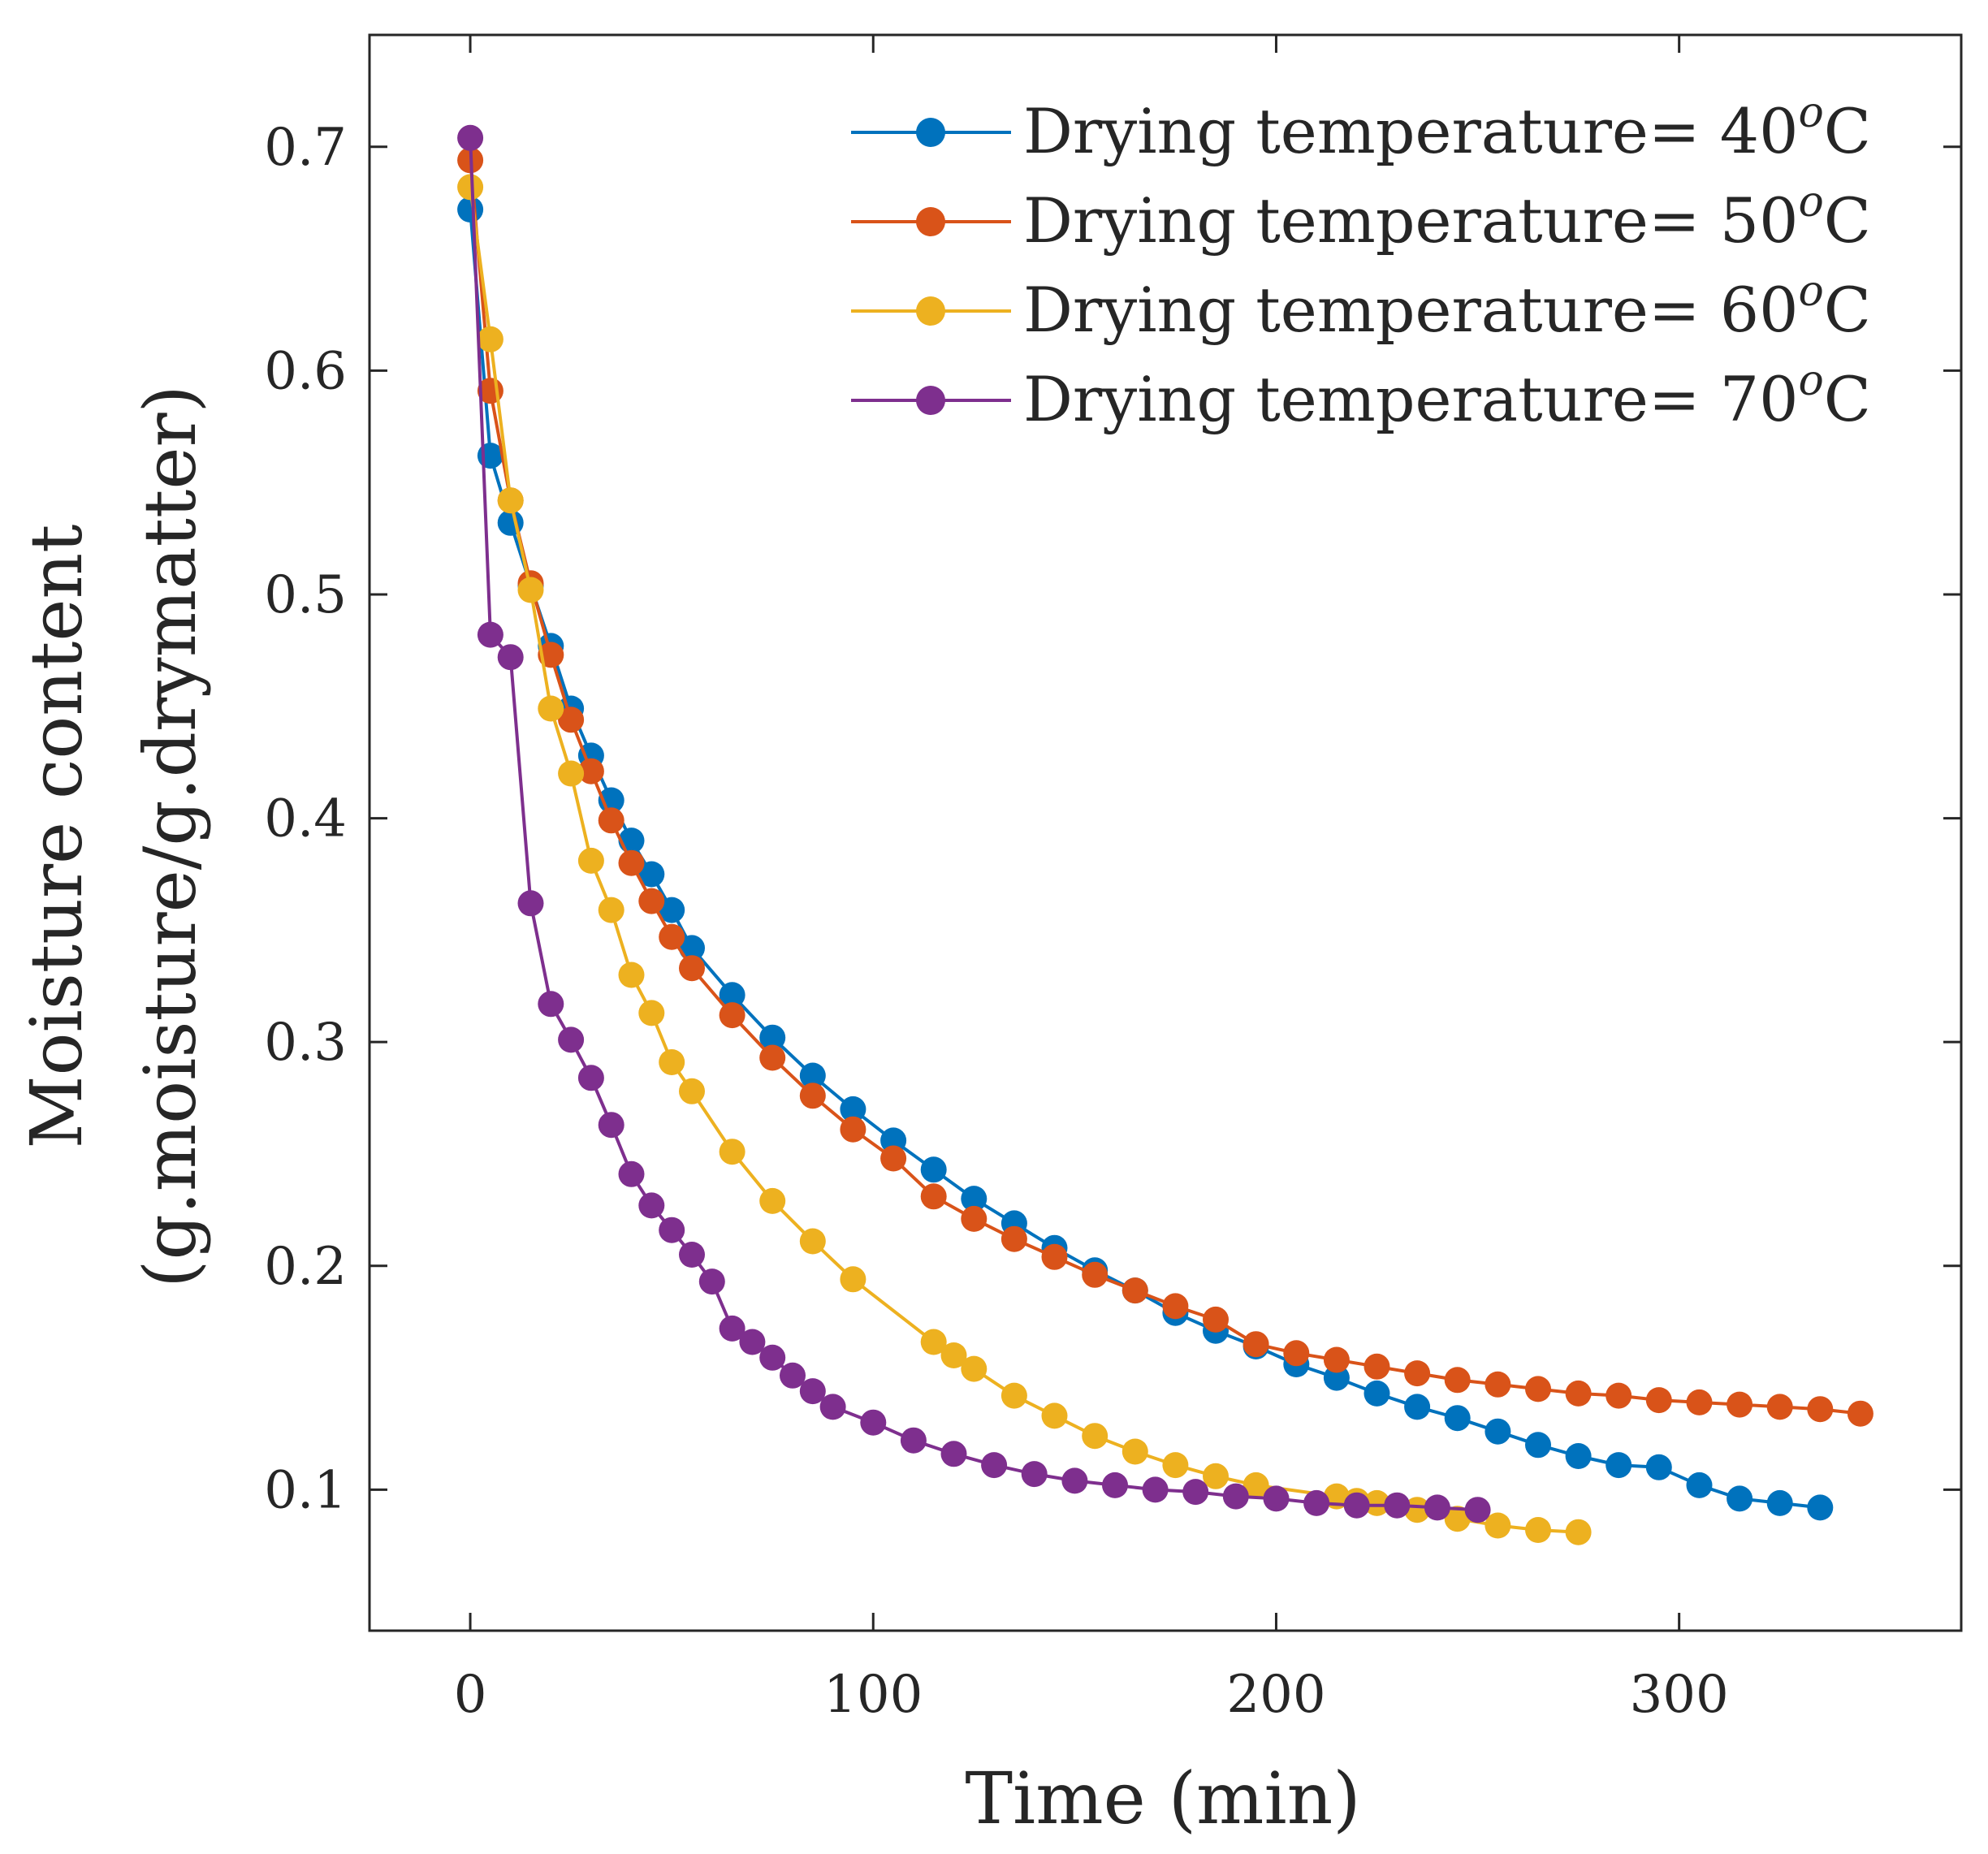 The image size is (1988, 1854). I want to click on x-axis-label: Time (min), so click(1162, 1798).